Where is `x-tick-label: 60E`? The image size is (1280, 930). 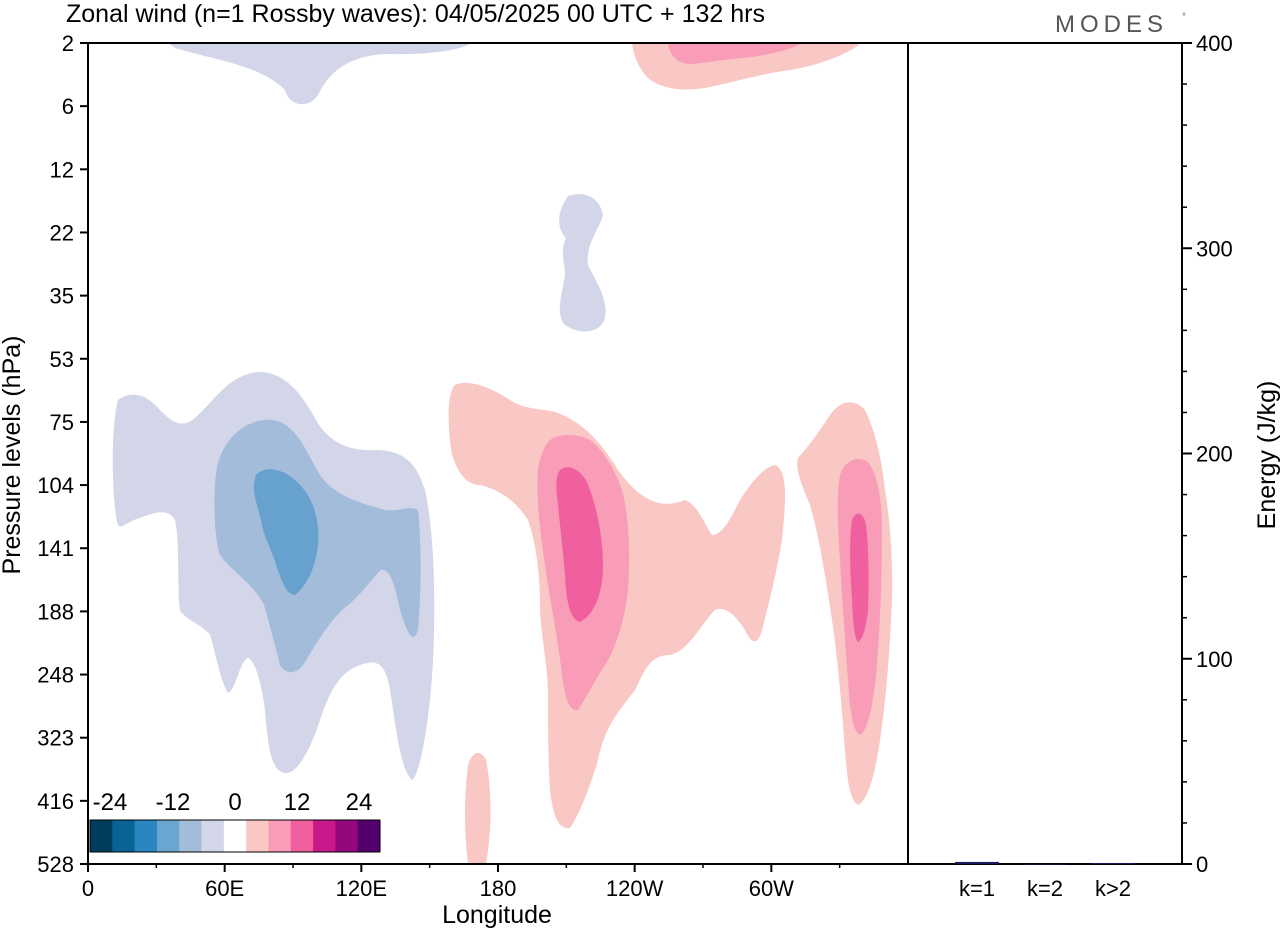 x-tick-label: 60E is located at coordinates (224, 888).